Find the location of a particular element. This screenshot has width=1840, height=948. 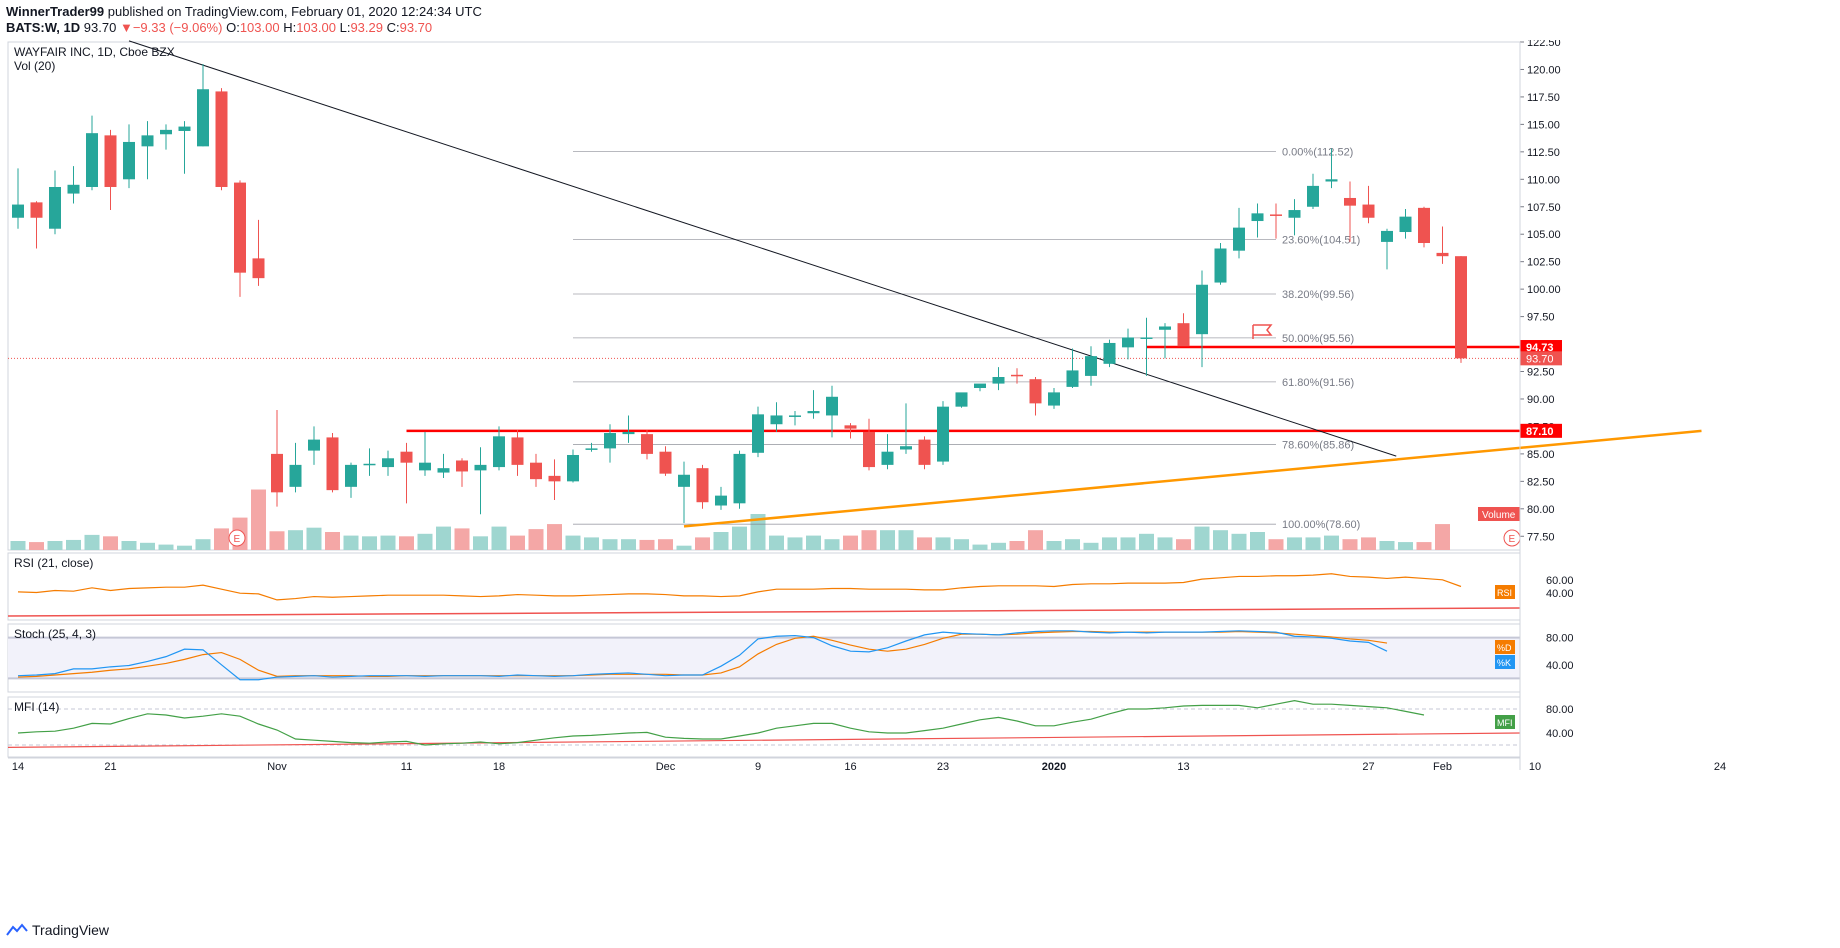

stoch-band is located at coordinates (764, 658).